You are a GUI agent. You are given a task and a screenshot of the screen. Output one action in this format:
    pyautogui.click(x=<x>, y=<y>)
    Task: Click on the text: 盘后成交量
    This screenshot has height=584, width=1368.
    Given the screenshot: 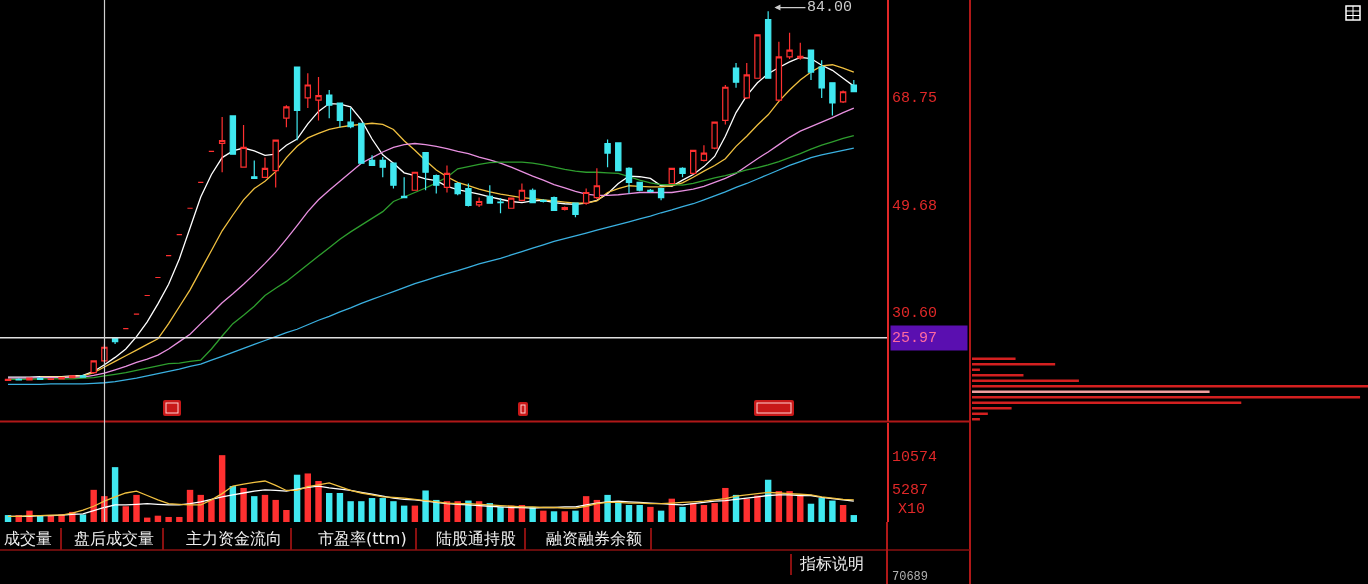 What is the action you would take?
    pyautogui.click(x=115, y=539)
    